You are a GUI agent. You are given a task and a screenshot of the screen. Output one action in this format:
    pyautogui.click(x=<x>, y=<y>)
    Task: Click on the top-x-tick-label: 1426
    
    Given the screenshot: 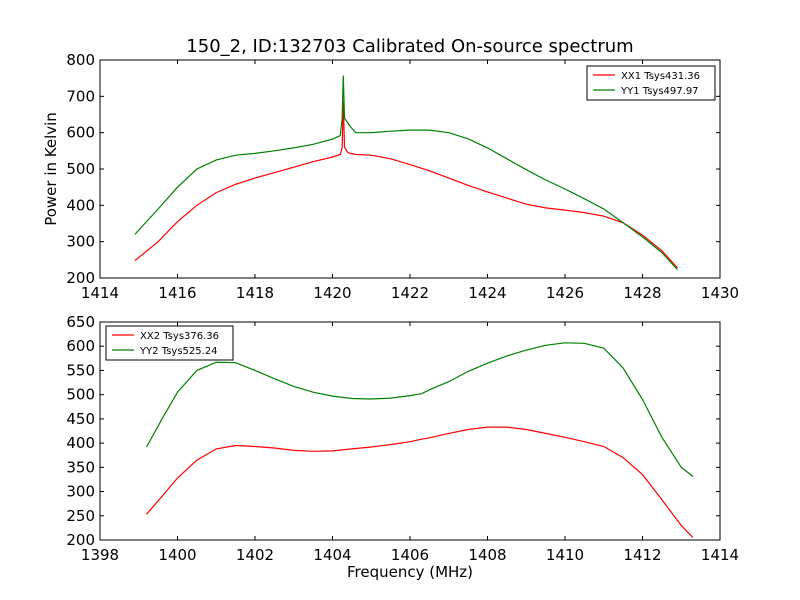 What is the action you would take?
    pyautogui.click(x=565, y=293)
    